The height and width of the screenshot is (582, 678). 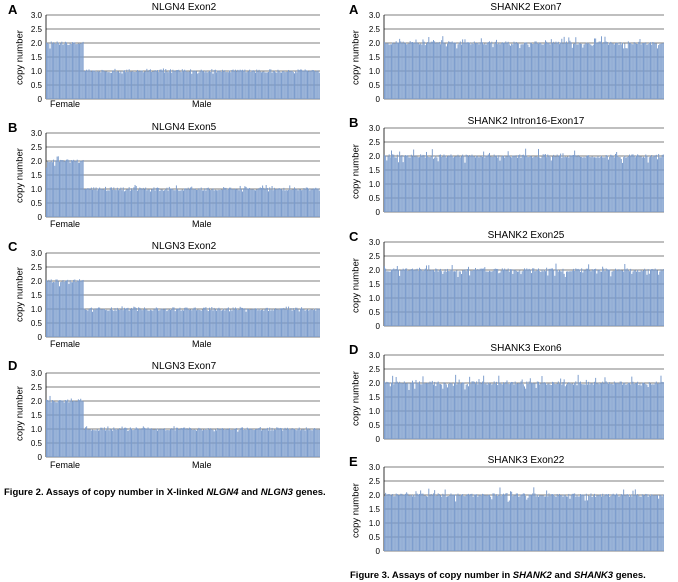 What do you see at coordinates (13, 127) in the screenshot?
I see `panel-letter: B` at bounding box center [13, 127].